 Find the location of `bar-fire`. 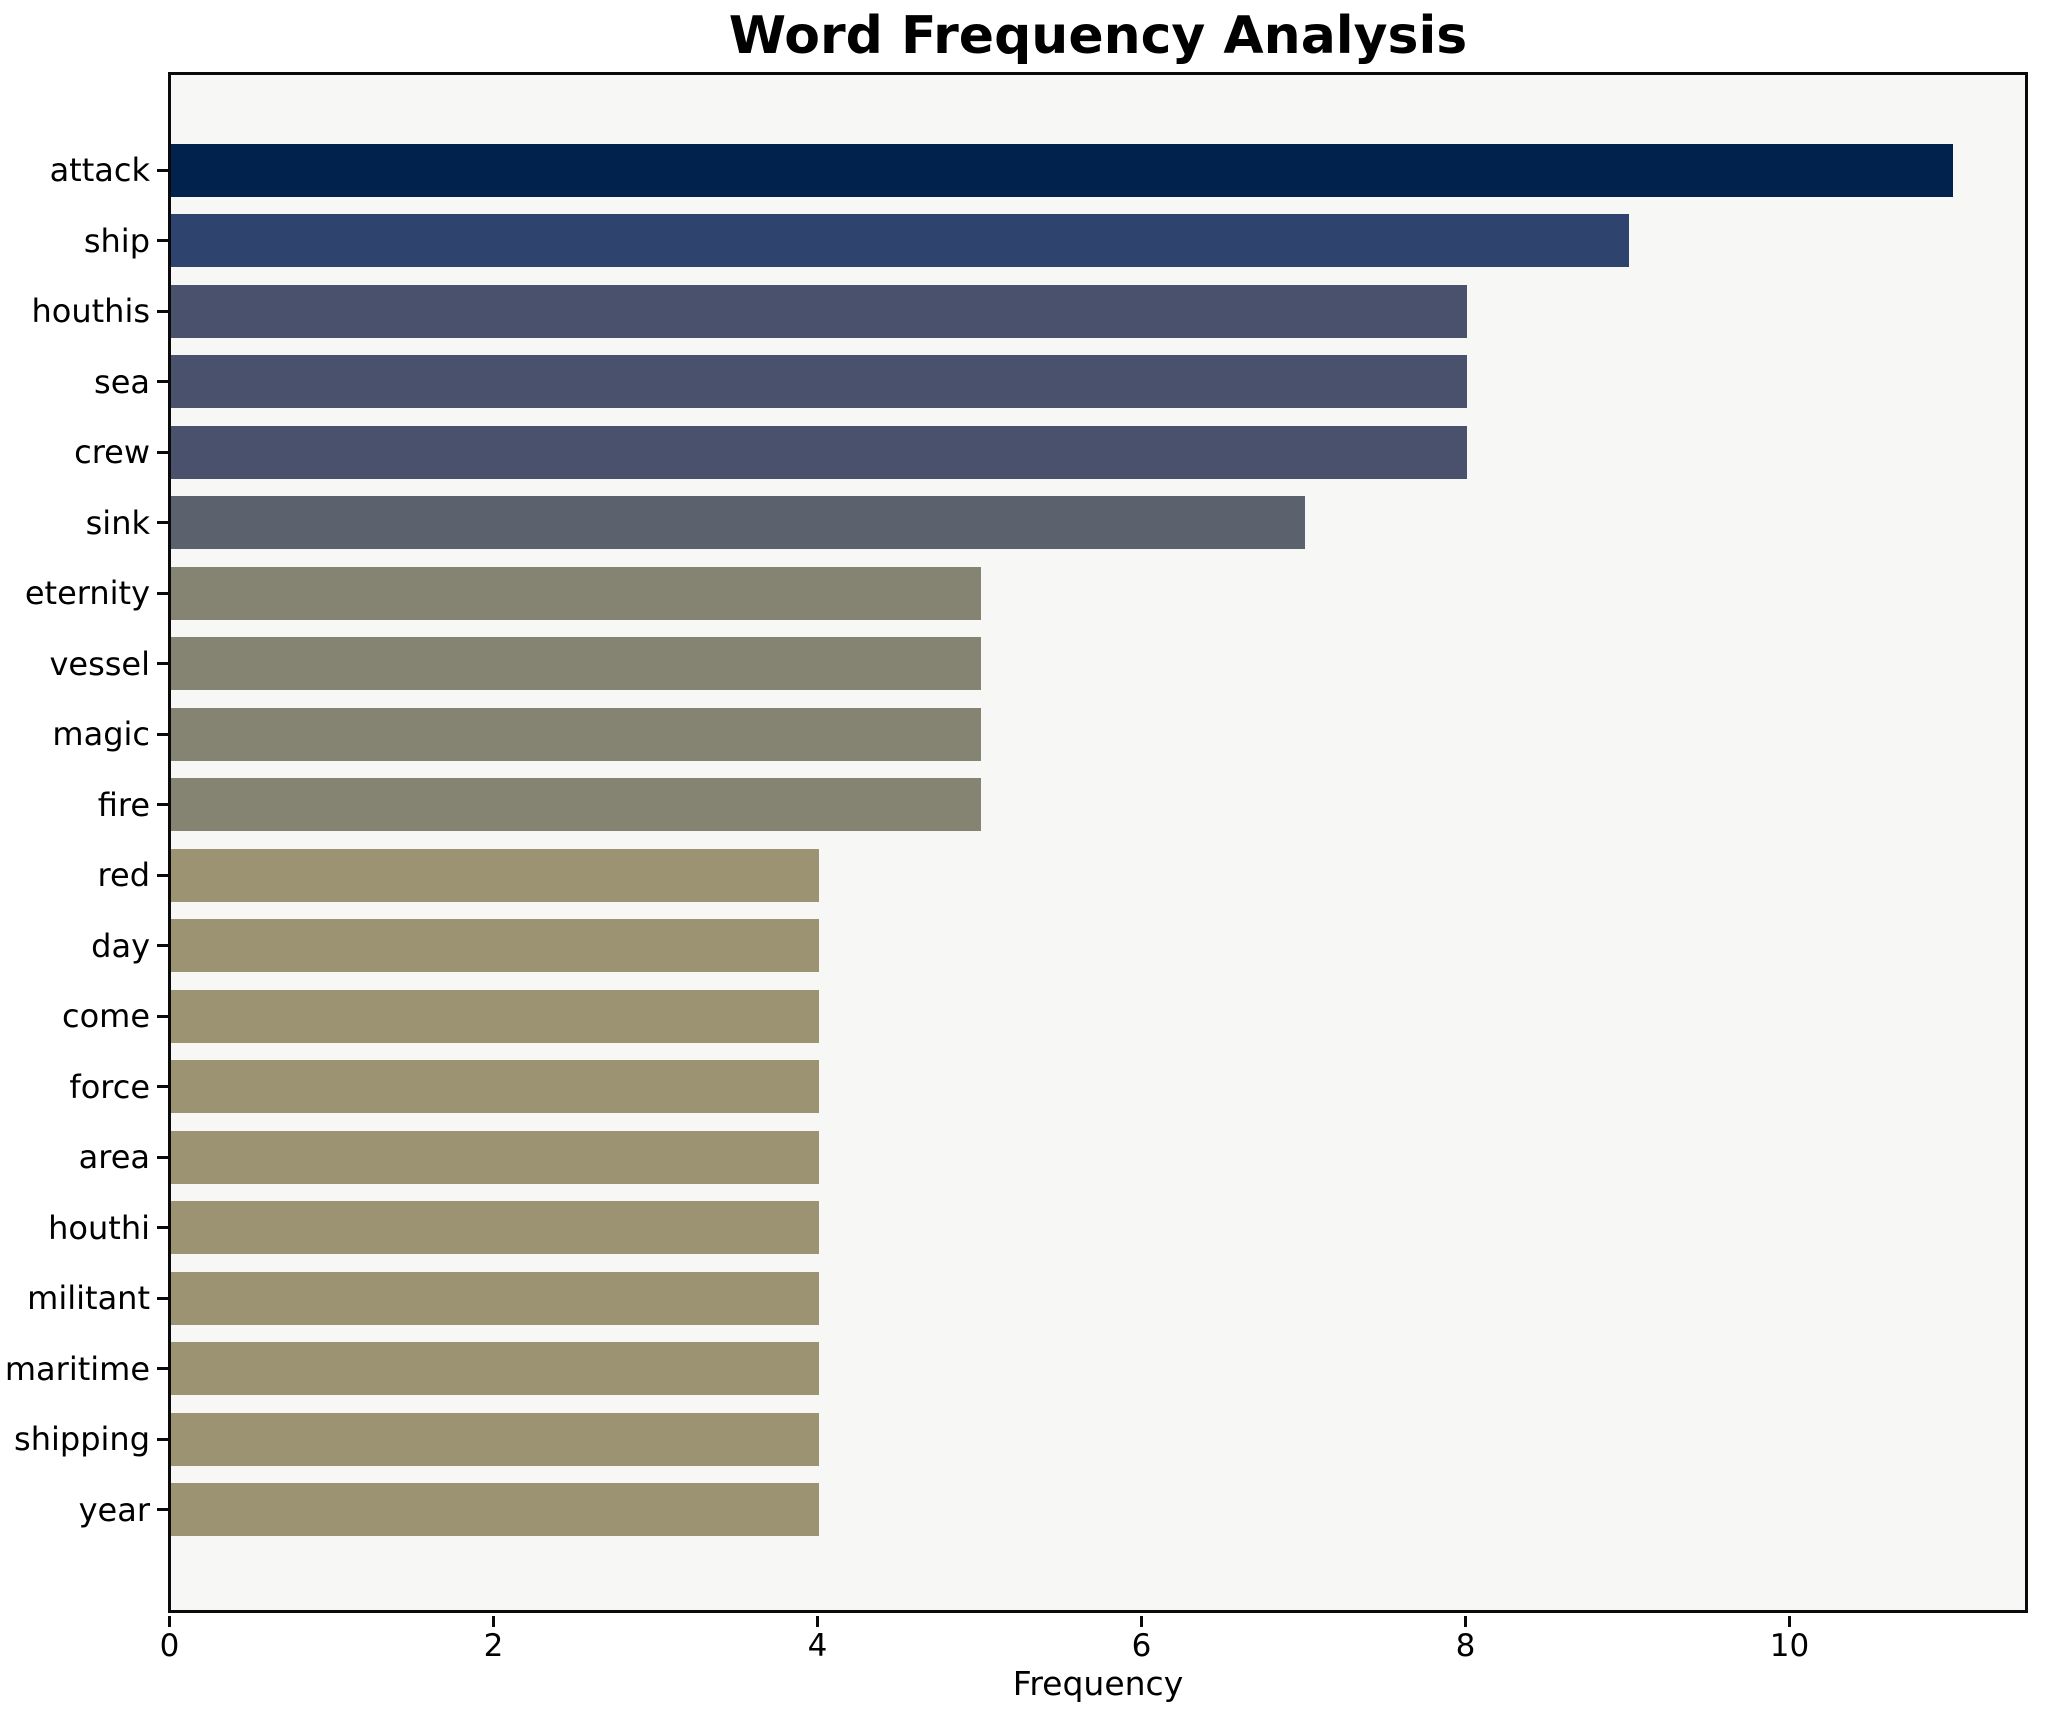

bar-fire is located at coordinates (576, 804).